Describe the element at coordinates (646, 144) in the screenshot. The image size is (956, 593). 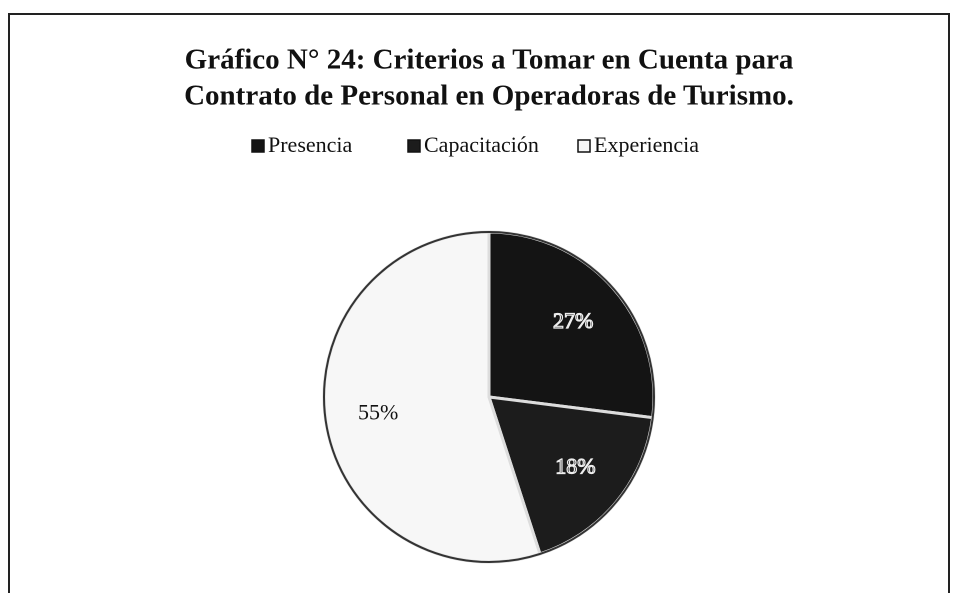
I see `legend-label: Experiencia` at that location.